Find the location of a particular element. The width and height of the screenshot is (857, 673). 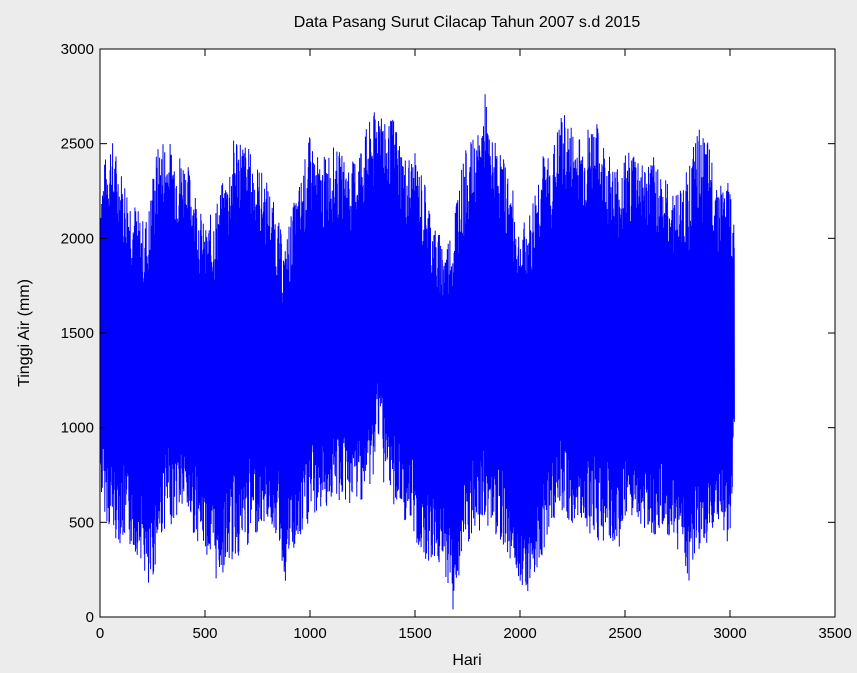

x-tick-label: 2500 is located at coordinates (624, 633).